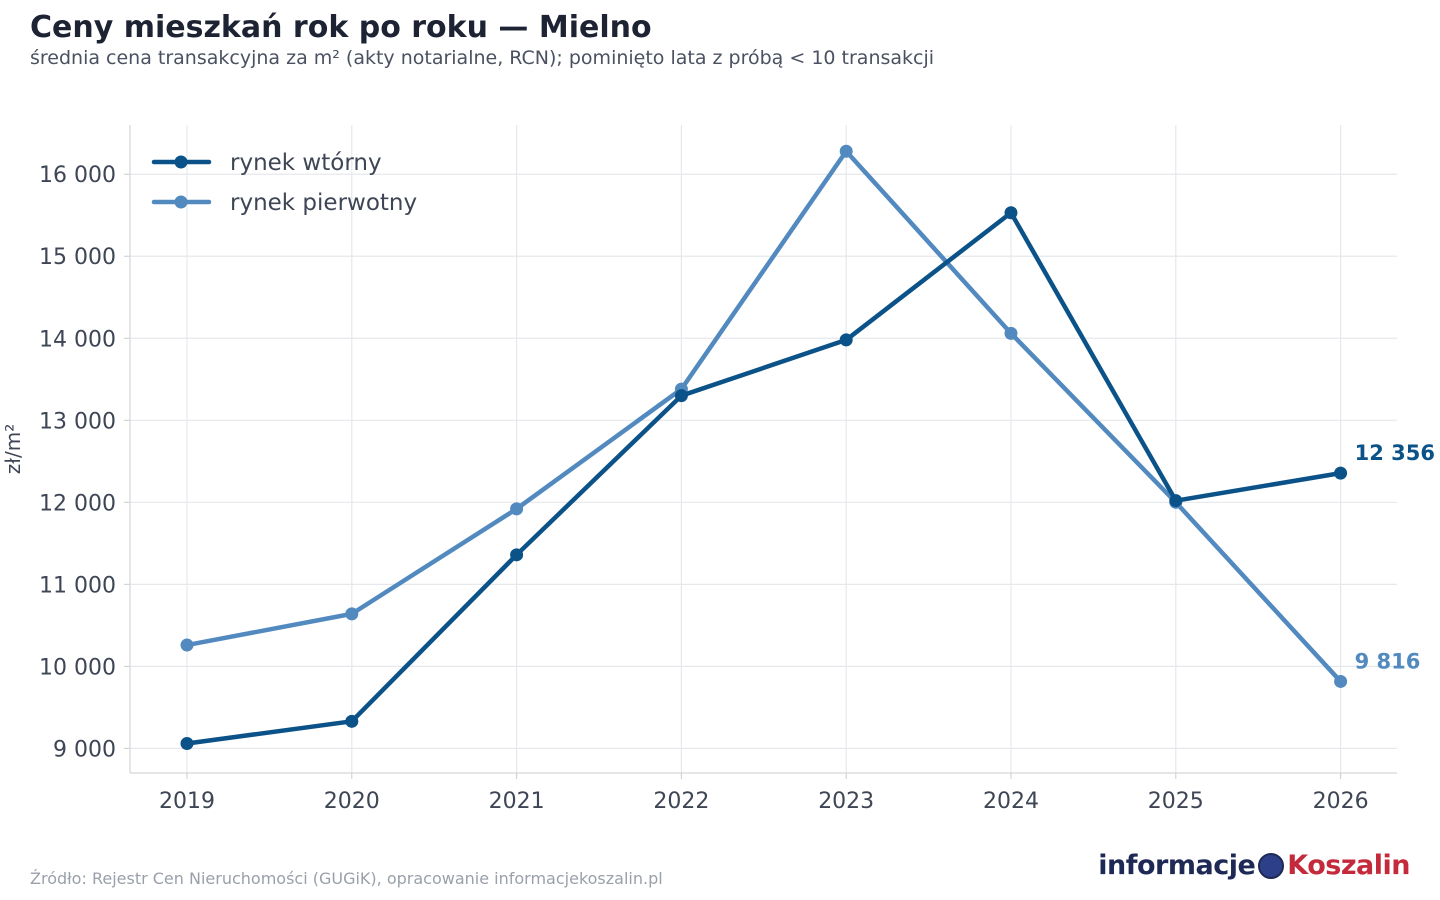 This screenshot has height=900, width=1440. Describe the element at coordinates (1271, 865) in the screenshot. I see `logo-emblem-icon` at that location.